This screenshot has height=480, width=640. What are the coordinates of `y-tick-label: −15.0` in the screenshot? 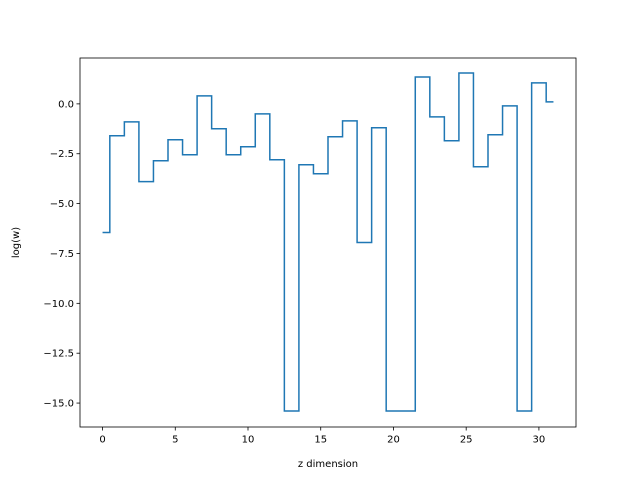 It's located at (58, 404).